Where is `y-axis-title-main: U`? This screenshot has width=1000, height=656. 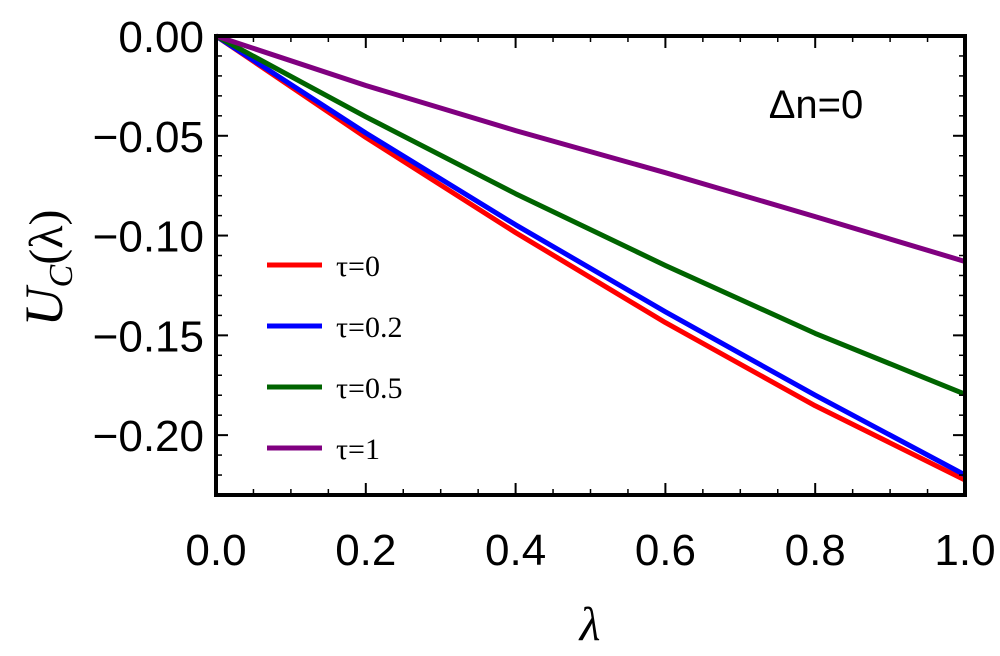 y-axis-title-main: U is located at coordinates (44, 305).